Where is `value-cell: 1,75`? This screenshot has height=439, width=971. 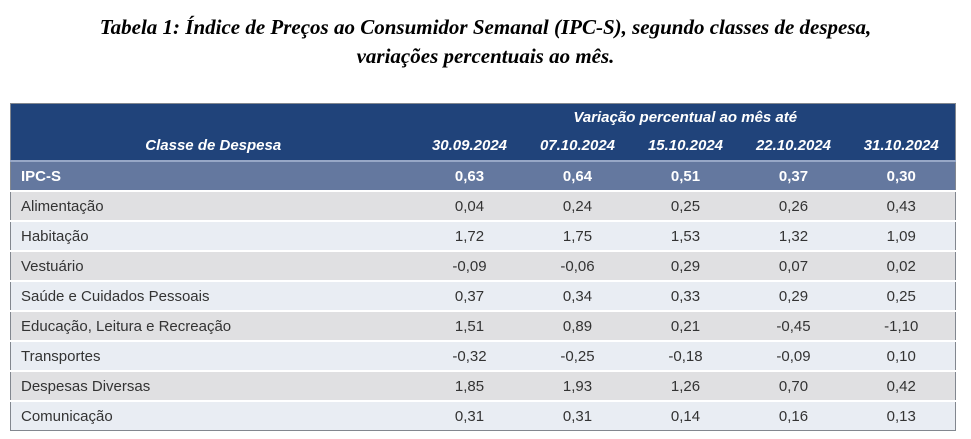 value-cell: 1,75 is located at coordinates (577, 236).